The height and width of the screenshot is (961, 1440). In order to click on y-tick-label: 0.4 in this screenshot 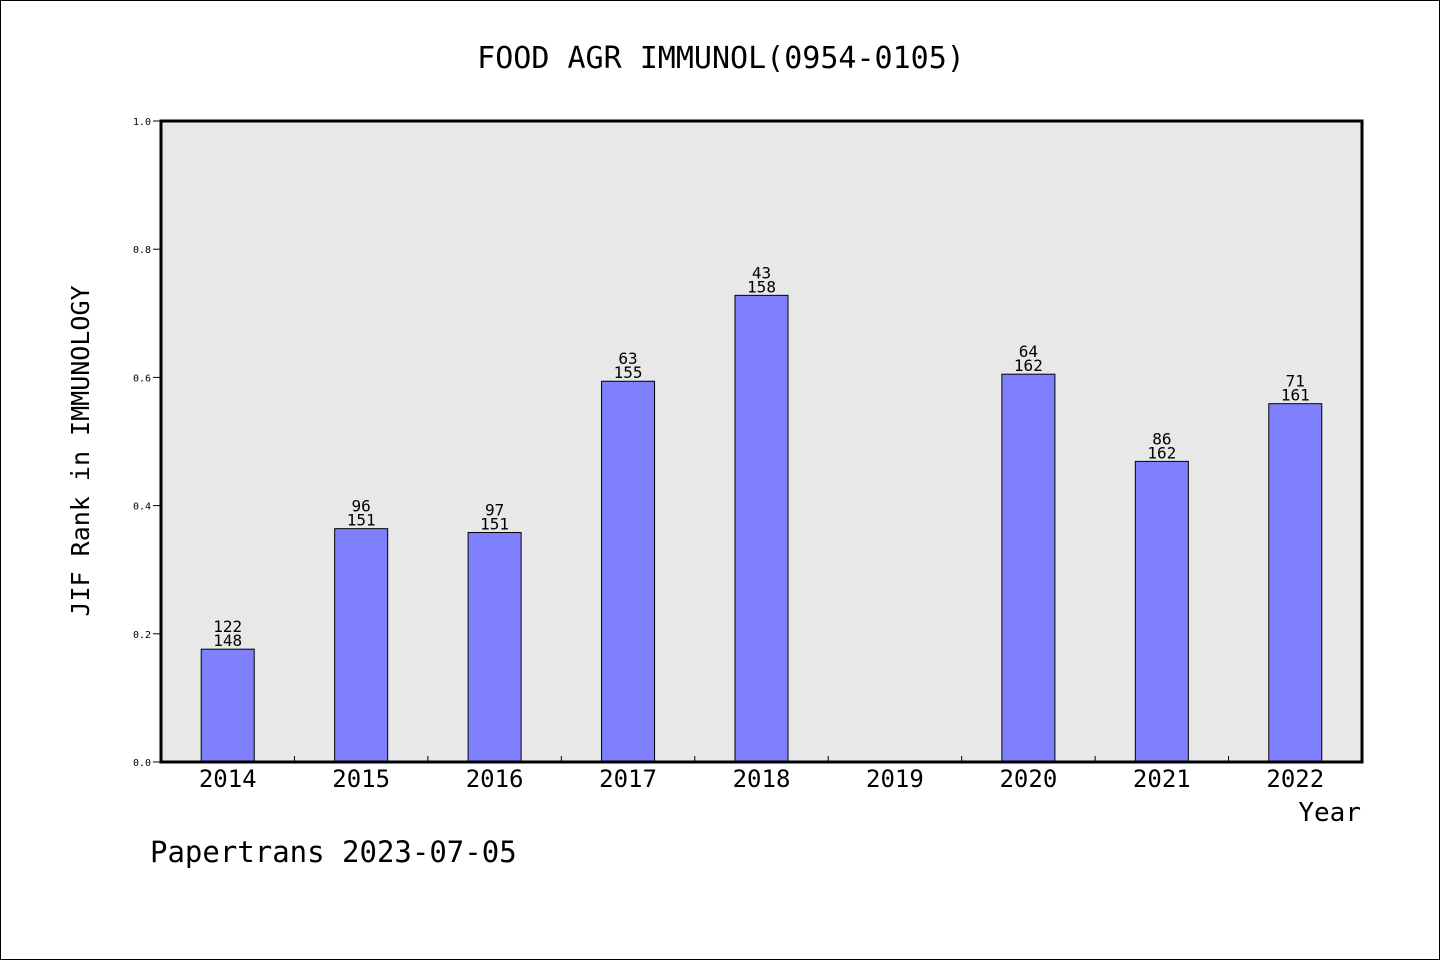, I will do `click(142, 507)`.